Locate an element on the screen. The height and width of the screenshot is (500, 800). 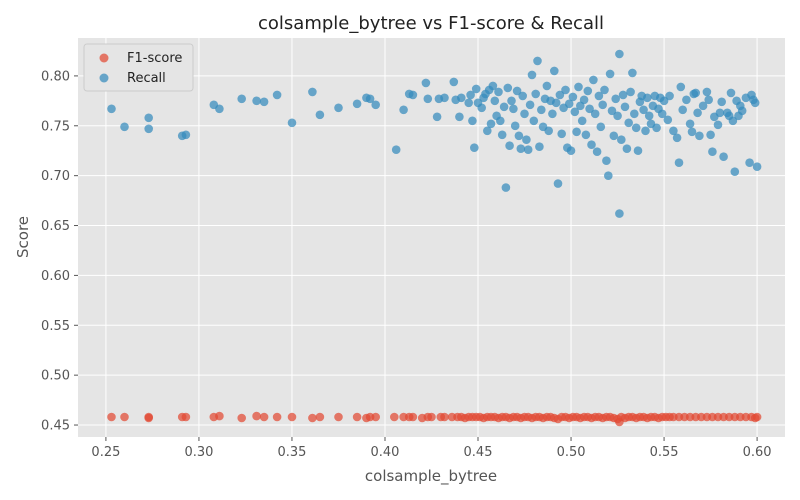
legend-marker-recall is located at coordinates (104, 78).